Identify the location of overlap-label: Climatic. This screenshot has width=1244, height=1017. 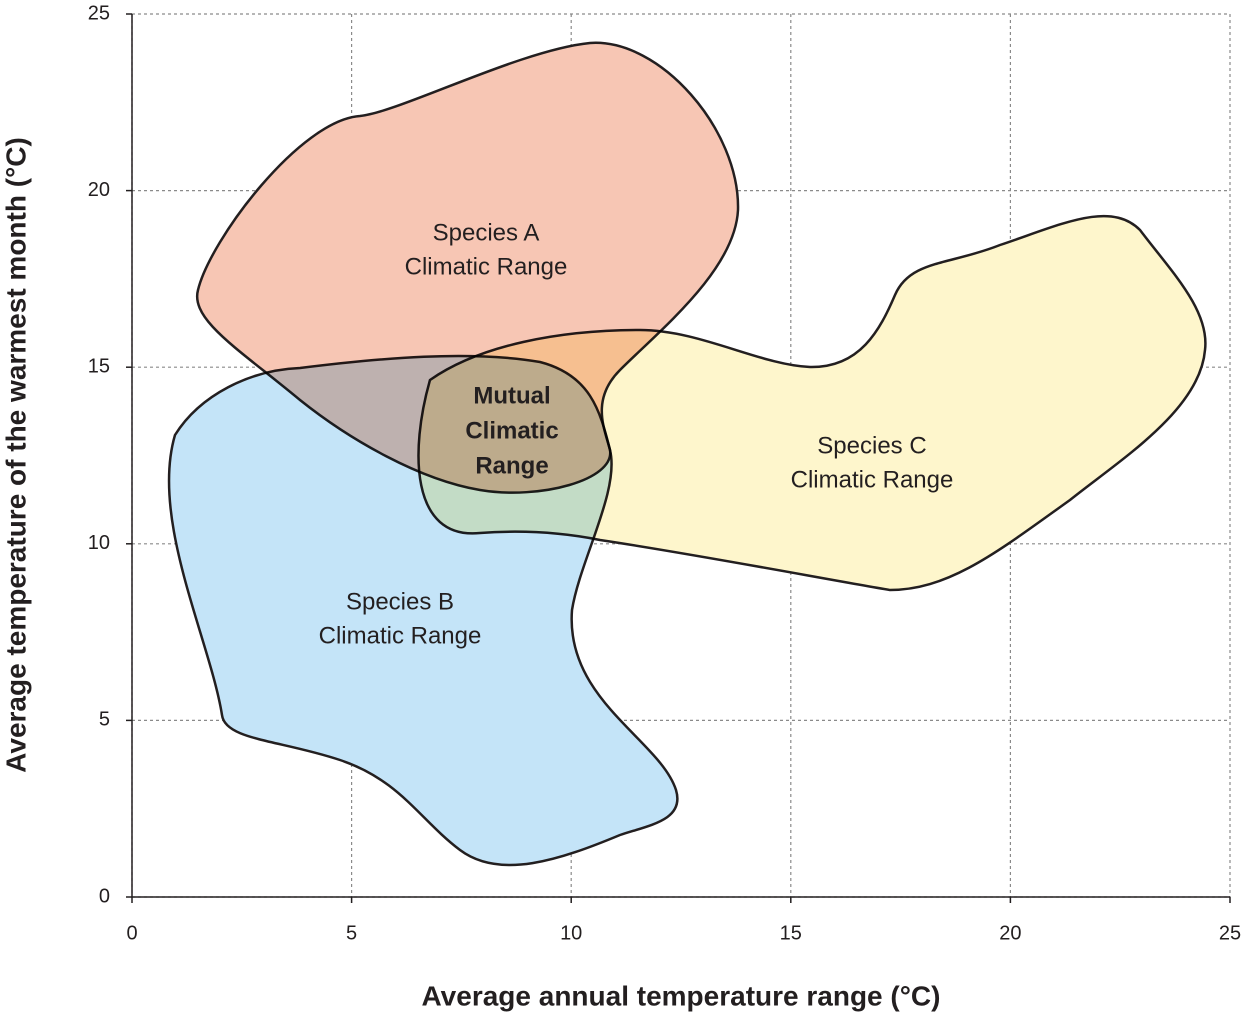
(511, 430).